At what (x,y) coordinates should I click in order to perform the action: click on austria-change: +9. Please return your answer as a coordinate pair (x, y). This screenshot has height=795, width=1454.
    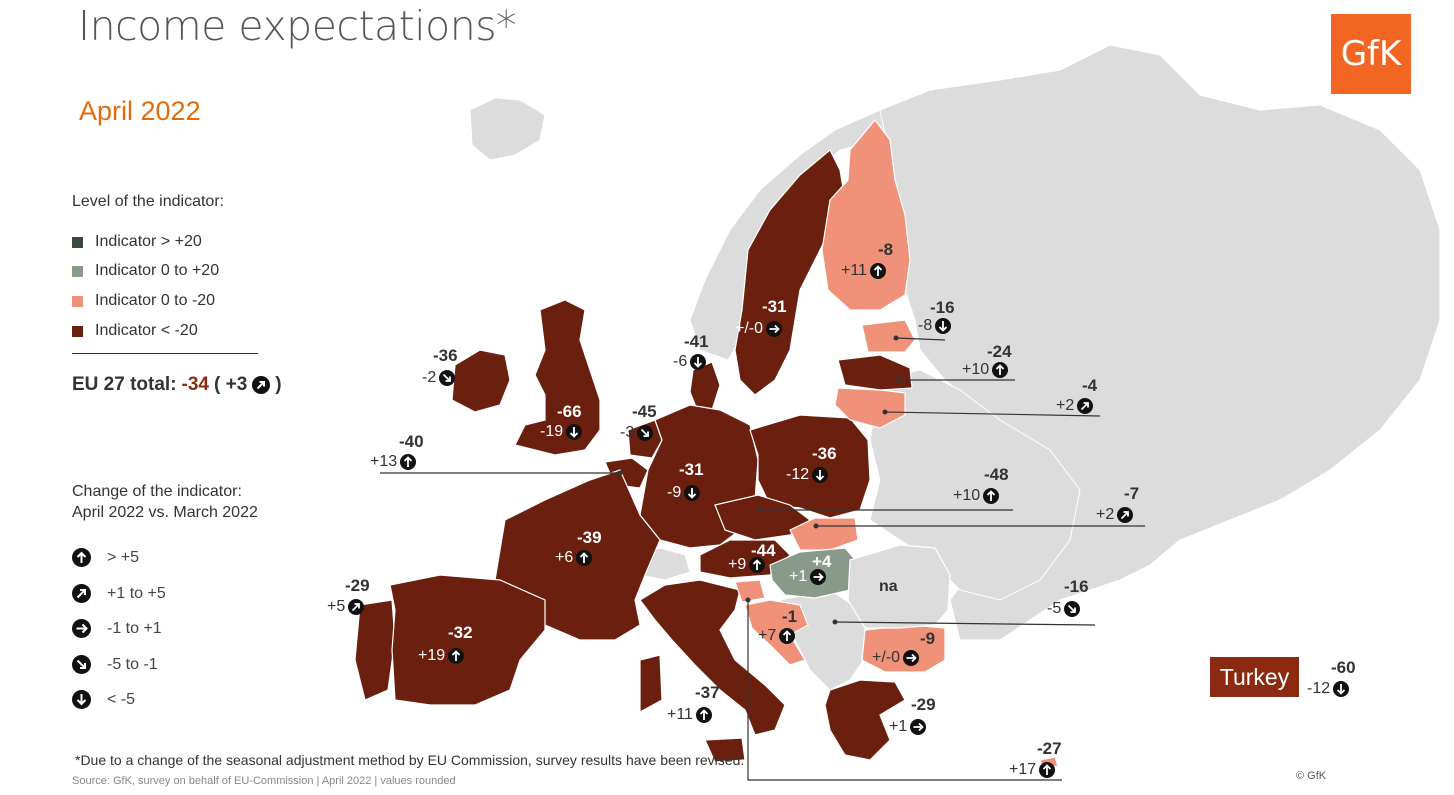
    Looking at the image, I should click on (747, 565).